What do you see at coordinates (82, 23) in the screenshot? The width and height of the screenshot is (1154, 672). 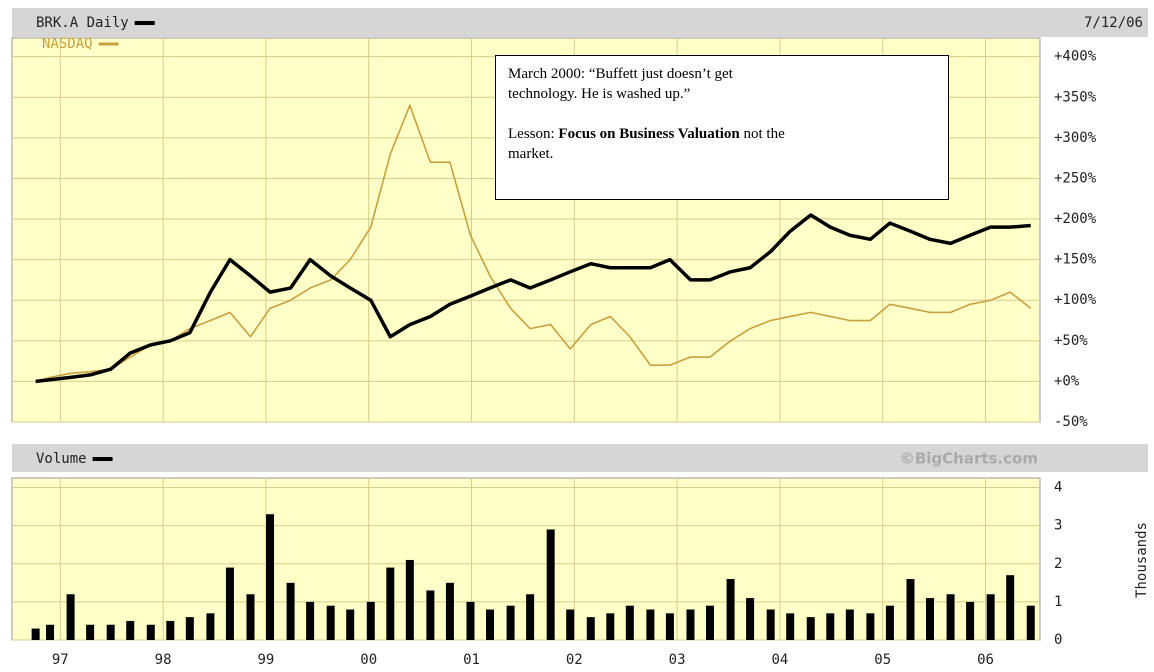 I see `legend-label: BRK.A Daily` at bounding box center [82, 23].